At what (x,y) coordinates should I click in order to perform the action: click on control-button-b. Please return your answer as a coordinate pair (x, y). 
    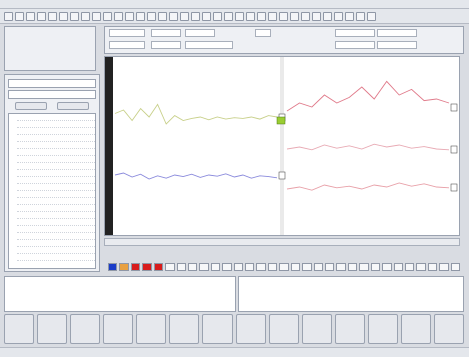
    Looking at the image, I should click on (73, 106).